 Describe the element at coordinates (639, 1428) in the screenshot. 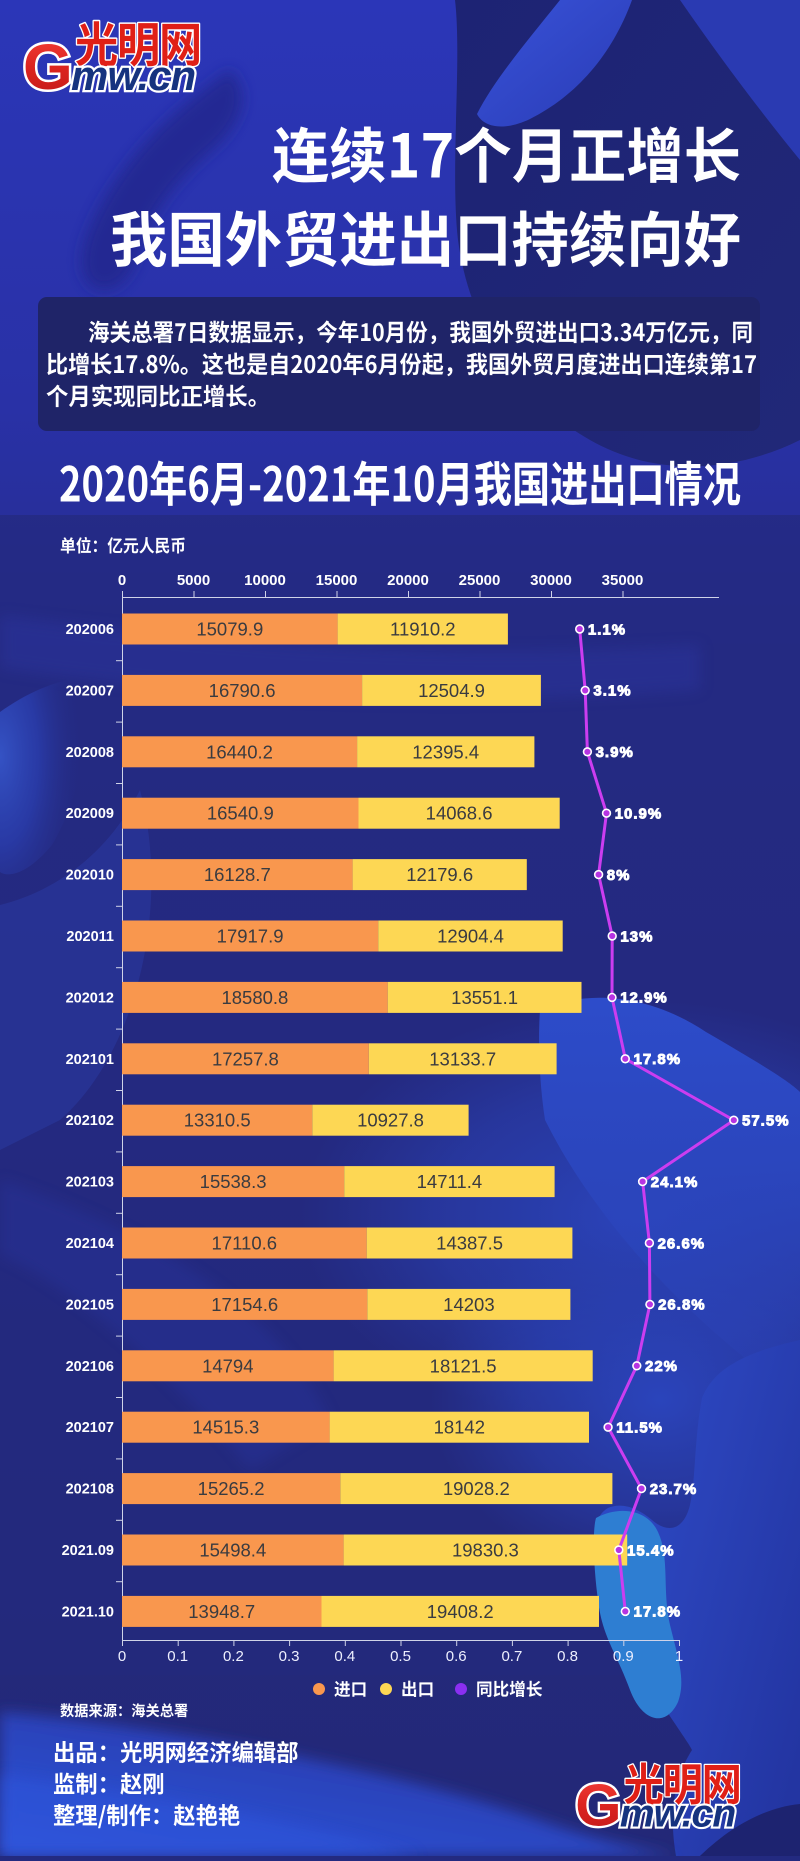

I see `svg-text: 11.5%` at that location.